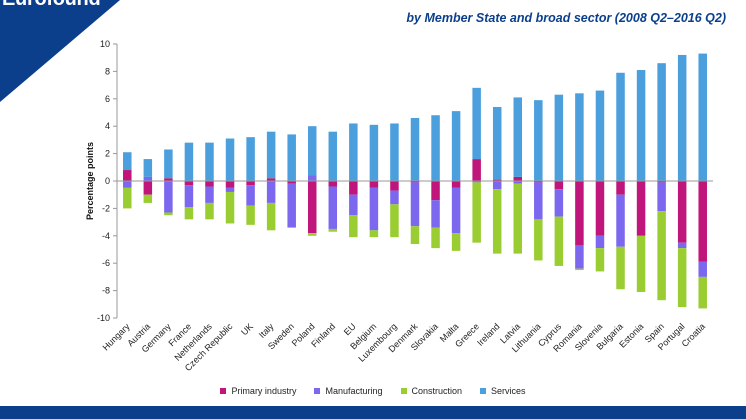 The image size is (746, 419). I want to click on x-tick-label: EU, so click(350, 329).